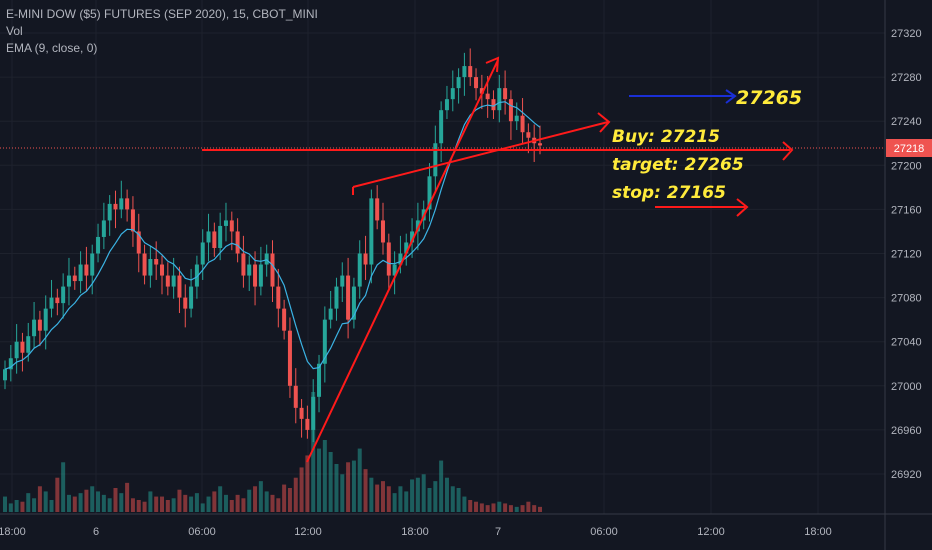  What do you see at coordinates (492, 64) in the screenshot?
I see `trend-line-up-head` at bounding box center [492, 64].